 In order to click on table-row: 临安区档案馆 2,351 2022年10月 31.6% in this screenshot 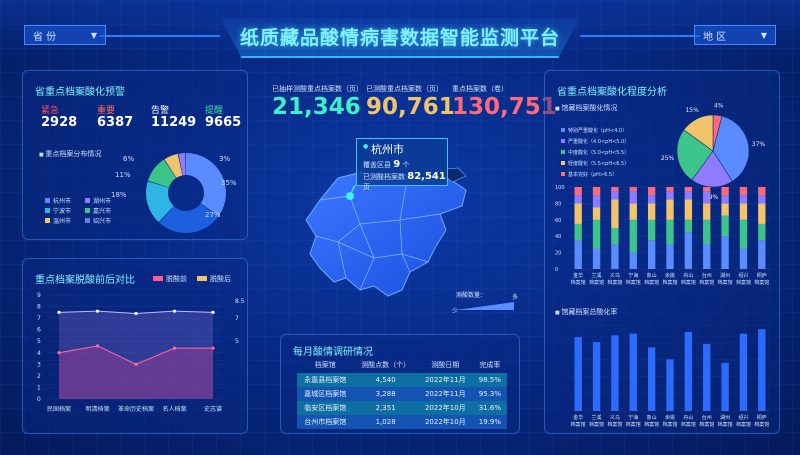, I will do `click(402, 408)`.